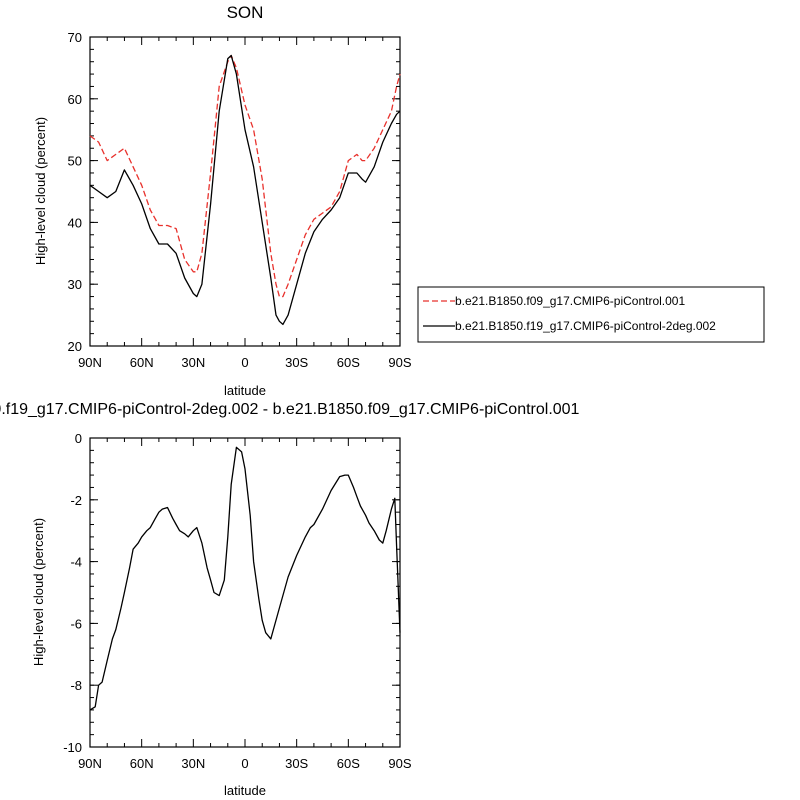  I want to click on top-chart-title: SON, so click(245, 12).